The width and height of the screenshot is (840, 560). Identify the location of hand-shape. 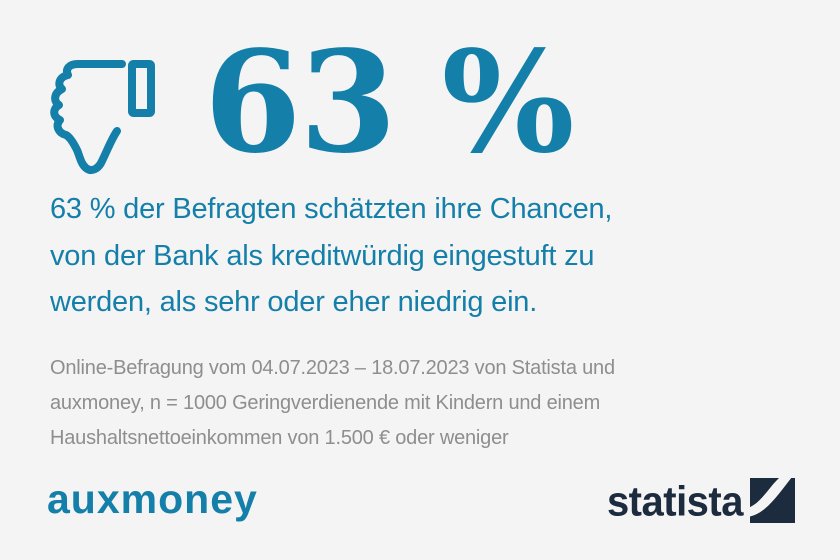
(88, 117).